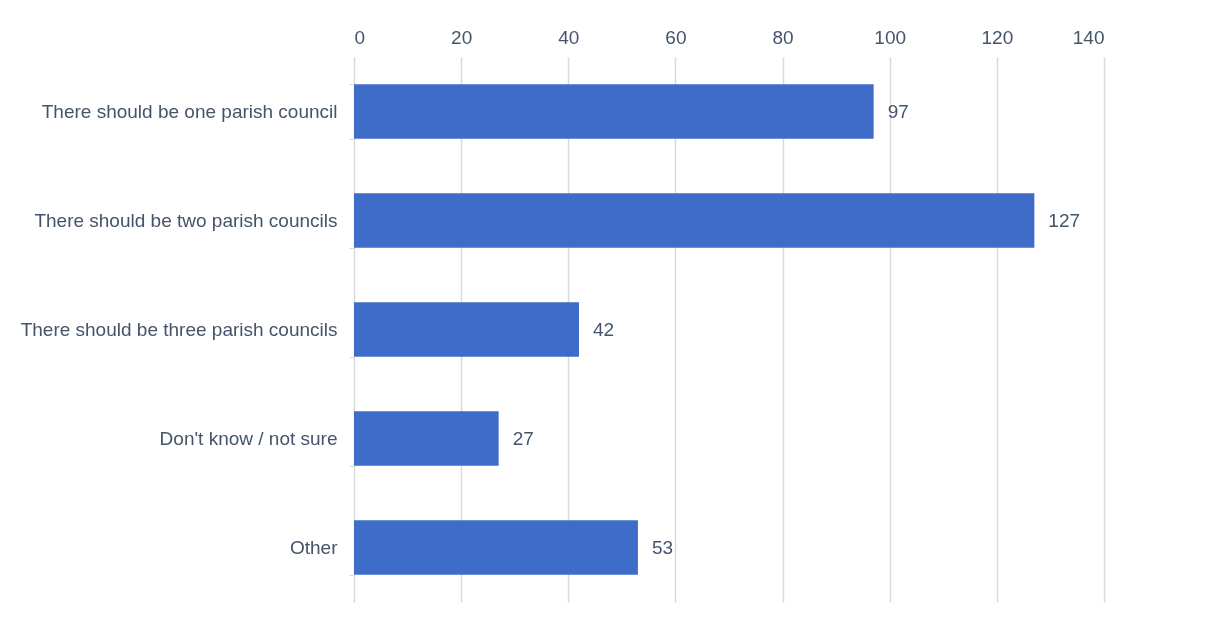 The image size is (1206, 639). I want to click on y-tick-label: There should be two parish councils, so click(186, 220).